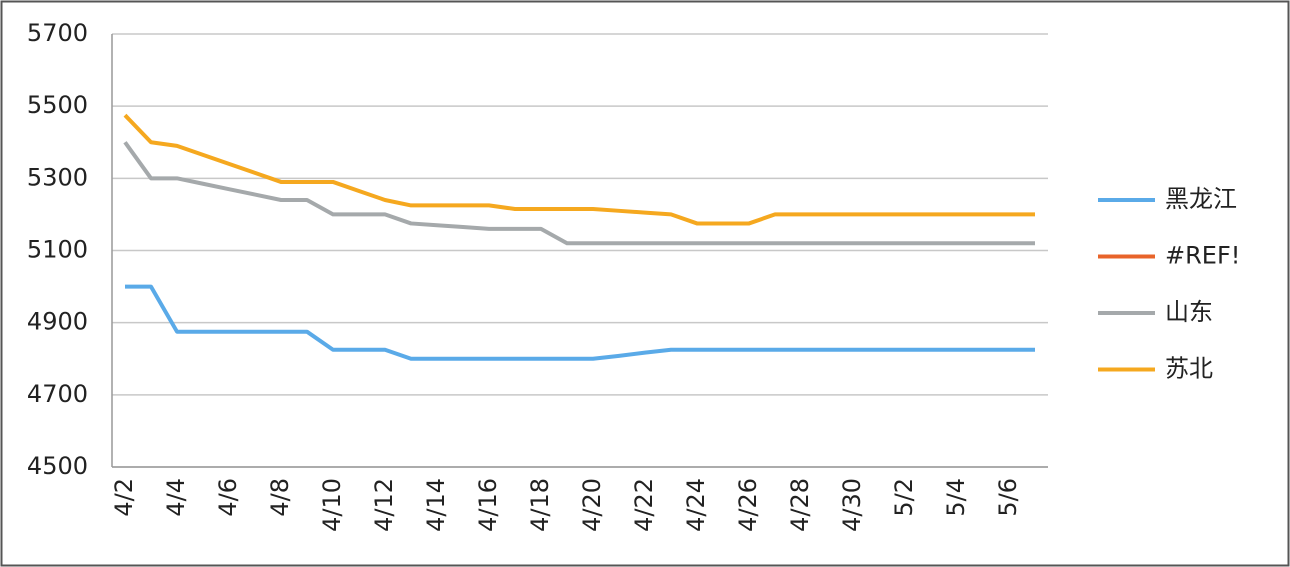  Describe the element at coordinates (696, 505) in the screenshot. I see `x-tick-label: 4/24` at that location.